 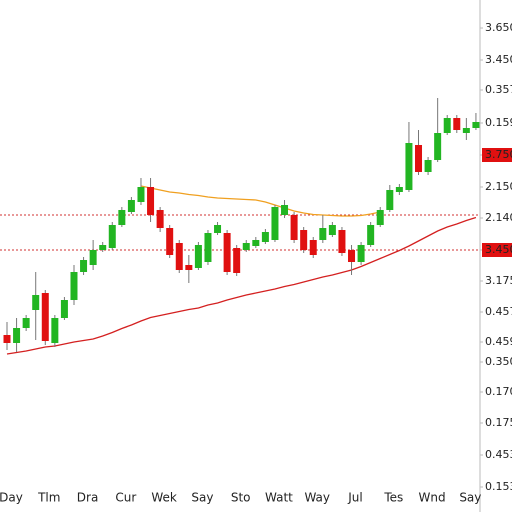 What do you see at coordinates (279, 498) in the screenshot?
I see `x-tick-label: Watt` at bounding box center [279, 498].